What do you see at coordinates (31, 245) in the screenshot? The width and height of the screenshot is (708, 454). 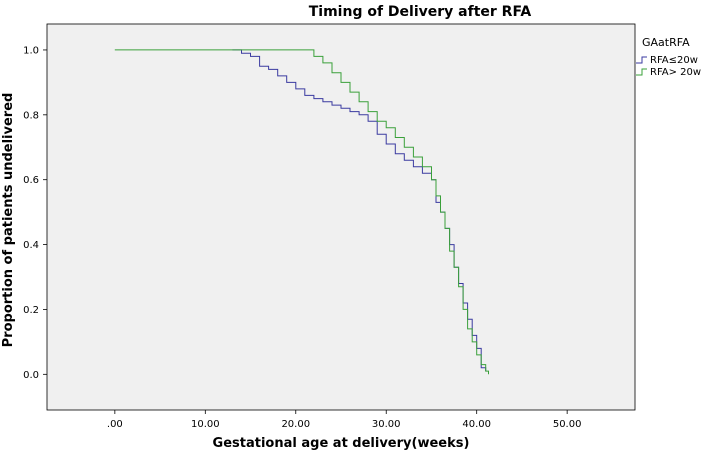 I see `y-tick-label: 0.4` at bounding box center [31, 245].